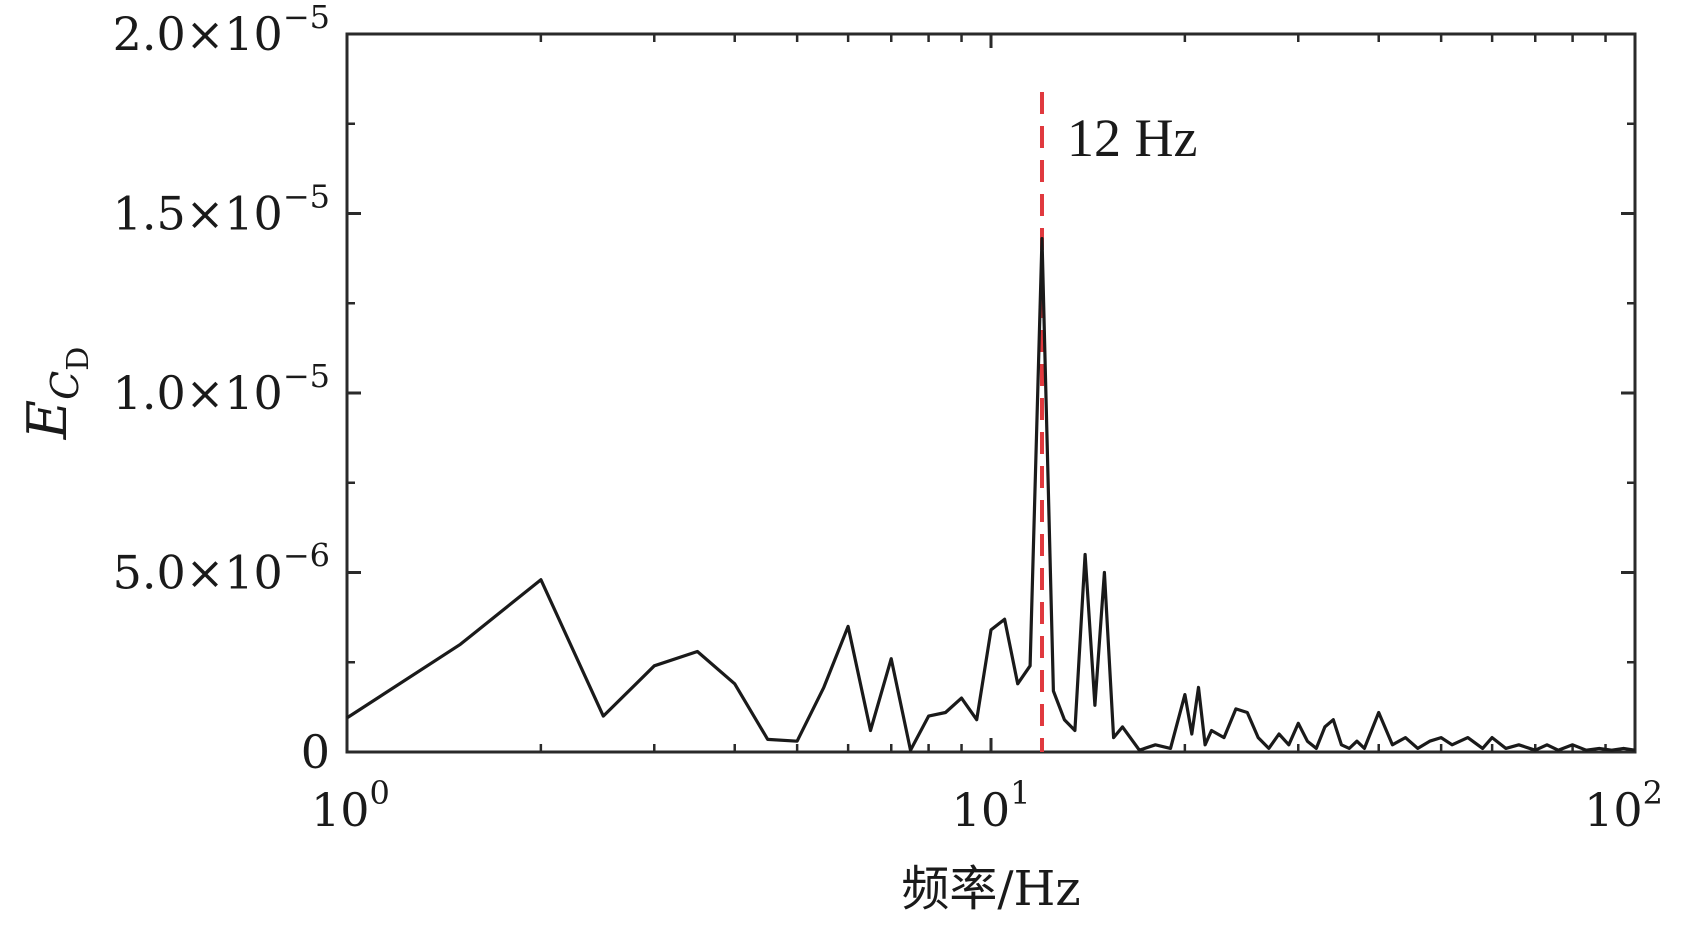 Image resolution: width=1686 pixels, height=928 pixels. What do you see at coordinates (315, 752) in the screenshot?
I see `y-tick-label-0: 0` at bounding box center [315, 752].